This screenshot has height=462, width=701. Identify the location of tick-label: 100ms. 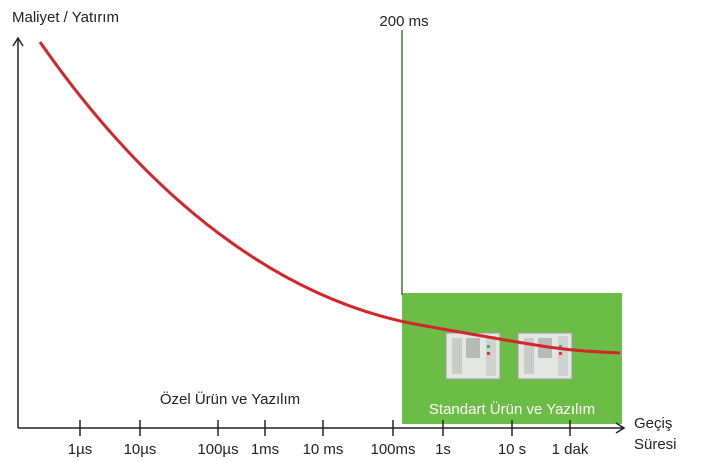
(392, 449).